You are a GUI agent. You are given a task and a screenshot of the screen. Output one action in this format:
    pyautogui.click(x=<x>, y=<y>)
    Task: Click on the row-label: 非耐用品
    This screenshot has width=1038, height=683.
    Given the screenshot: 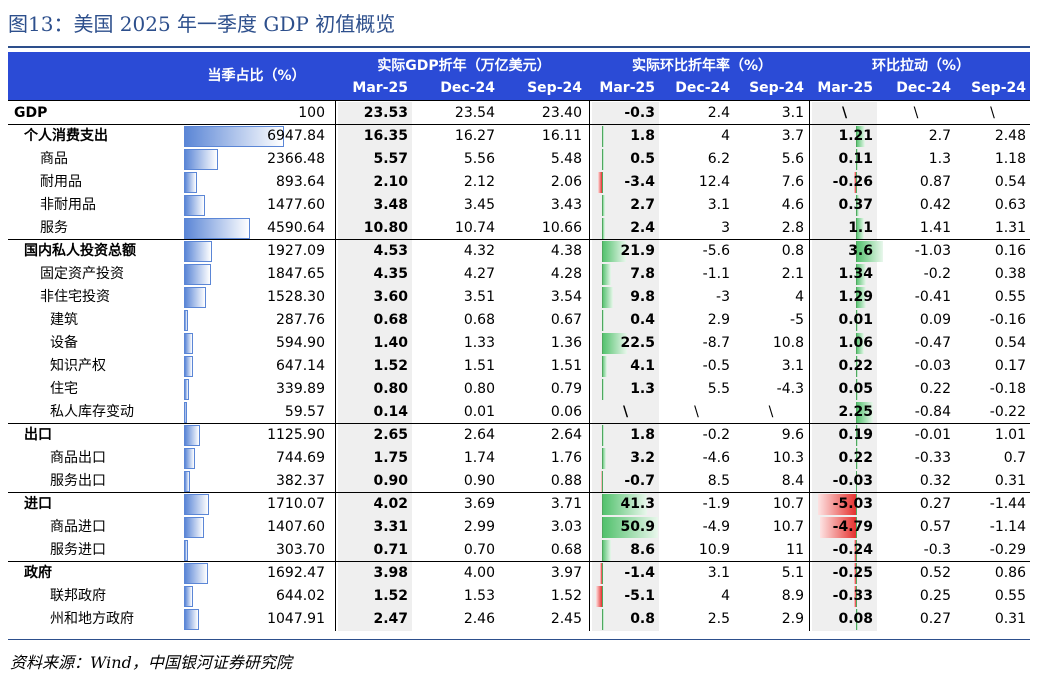 What is the action you would take?
    pyautogui.click(x=68, y=205)
    